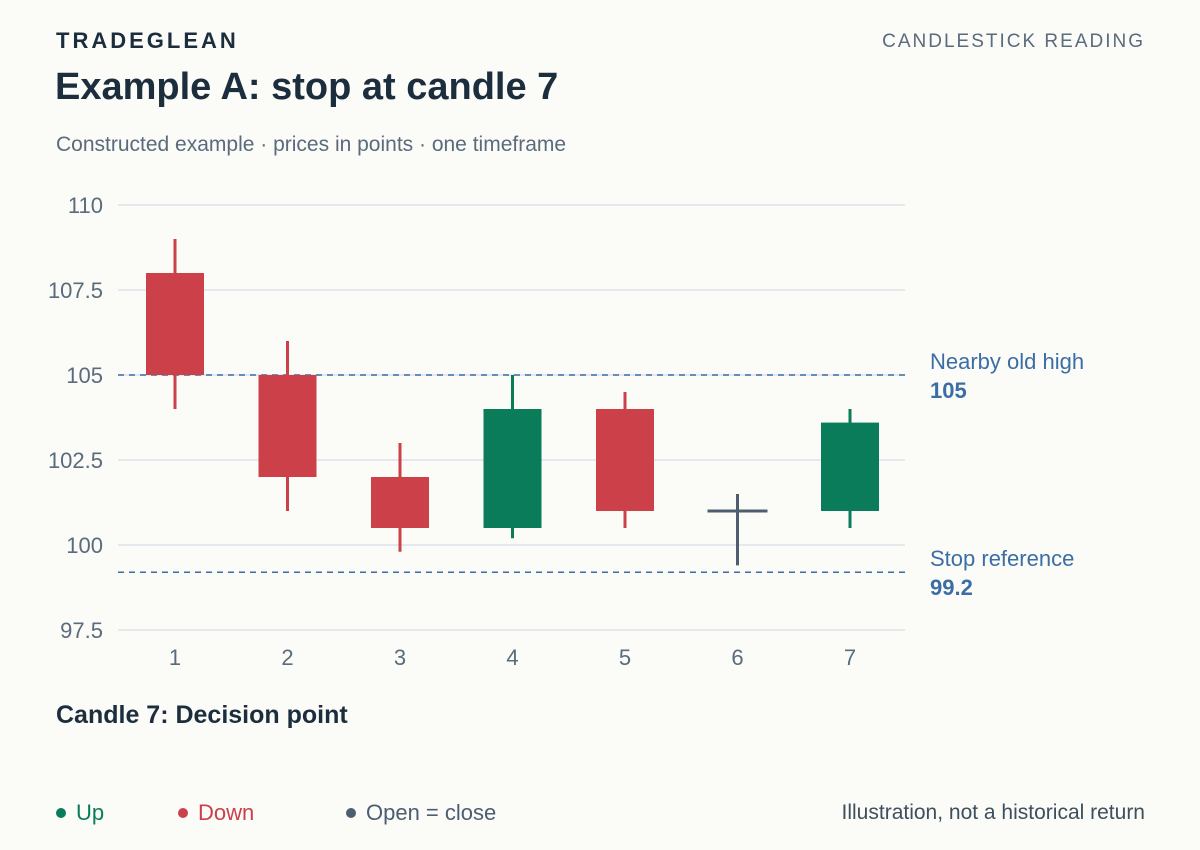  Describe the element at coordinates (90, 812) in the screenshot. I see `legend-label-up: Up` at that location.